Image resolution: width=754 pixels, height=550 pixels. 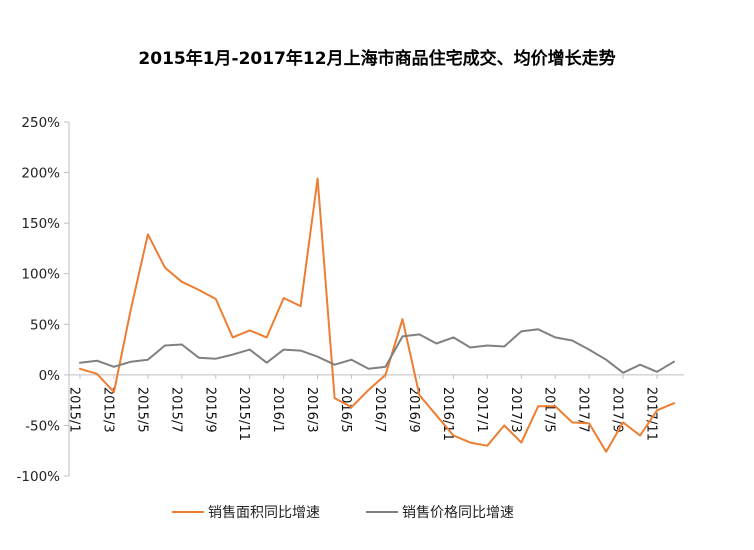 I want to click on legend-label: 销售面积同比增速, so click(x=264, y=513).